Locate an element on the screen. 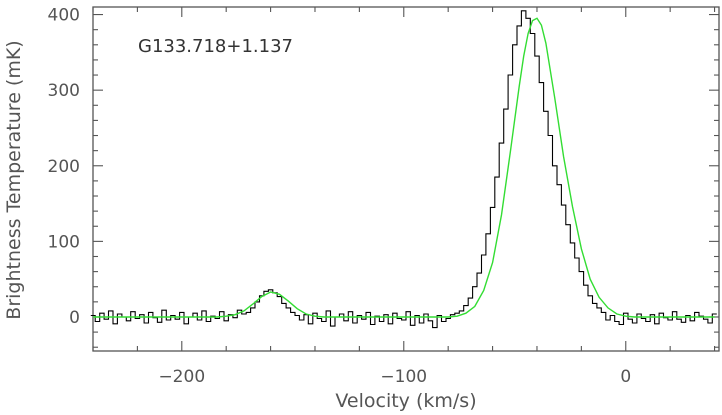 The image size is (722, 415). x-tick-label: −100 is located at coordinates (403, 377).